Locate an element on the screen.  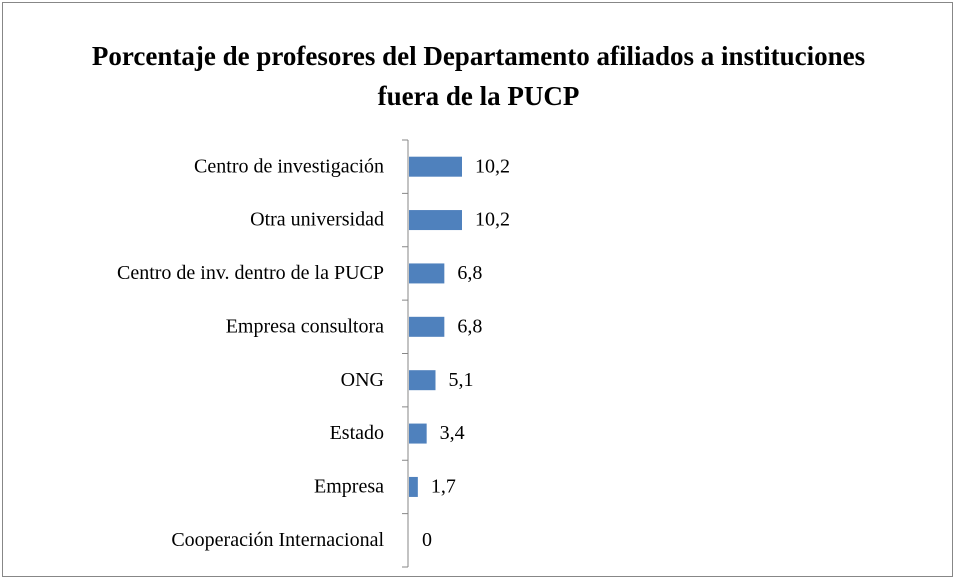
value-label: 0 is located at coordinates (427, 540).